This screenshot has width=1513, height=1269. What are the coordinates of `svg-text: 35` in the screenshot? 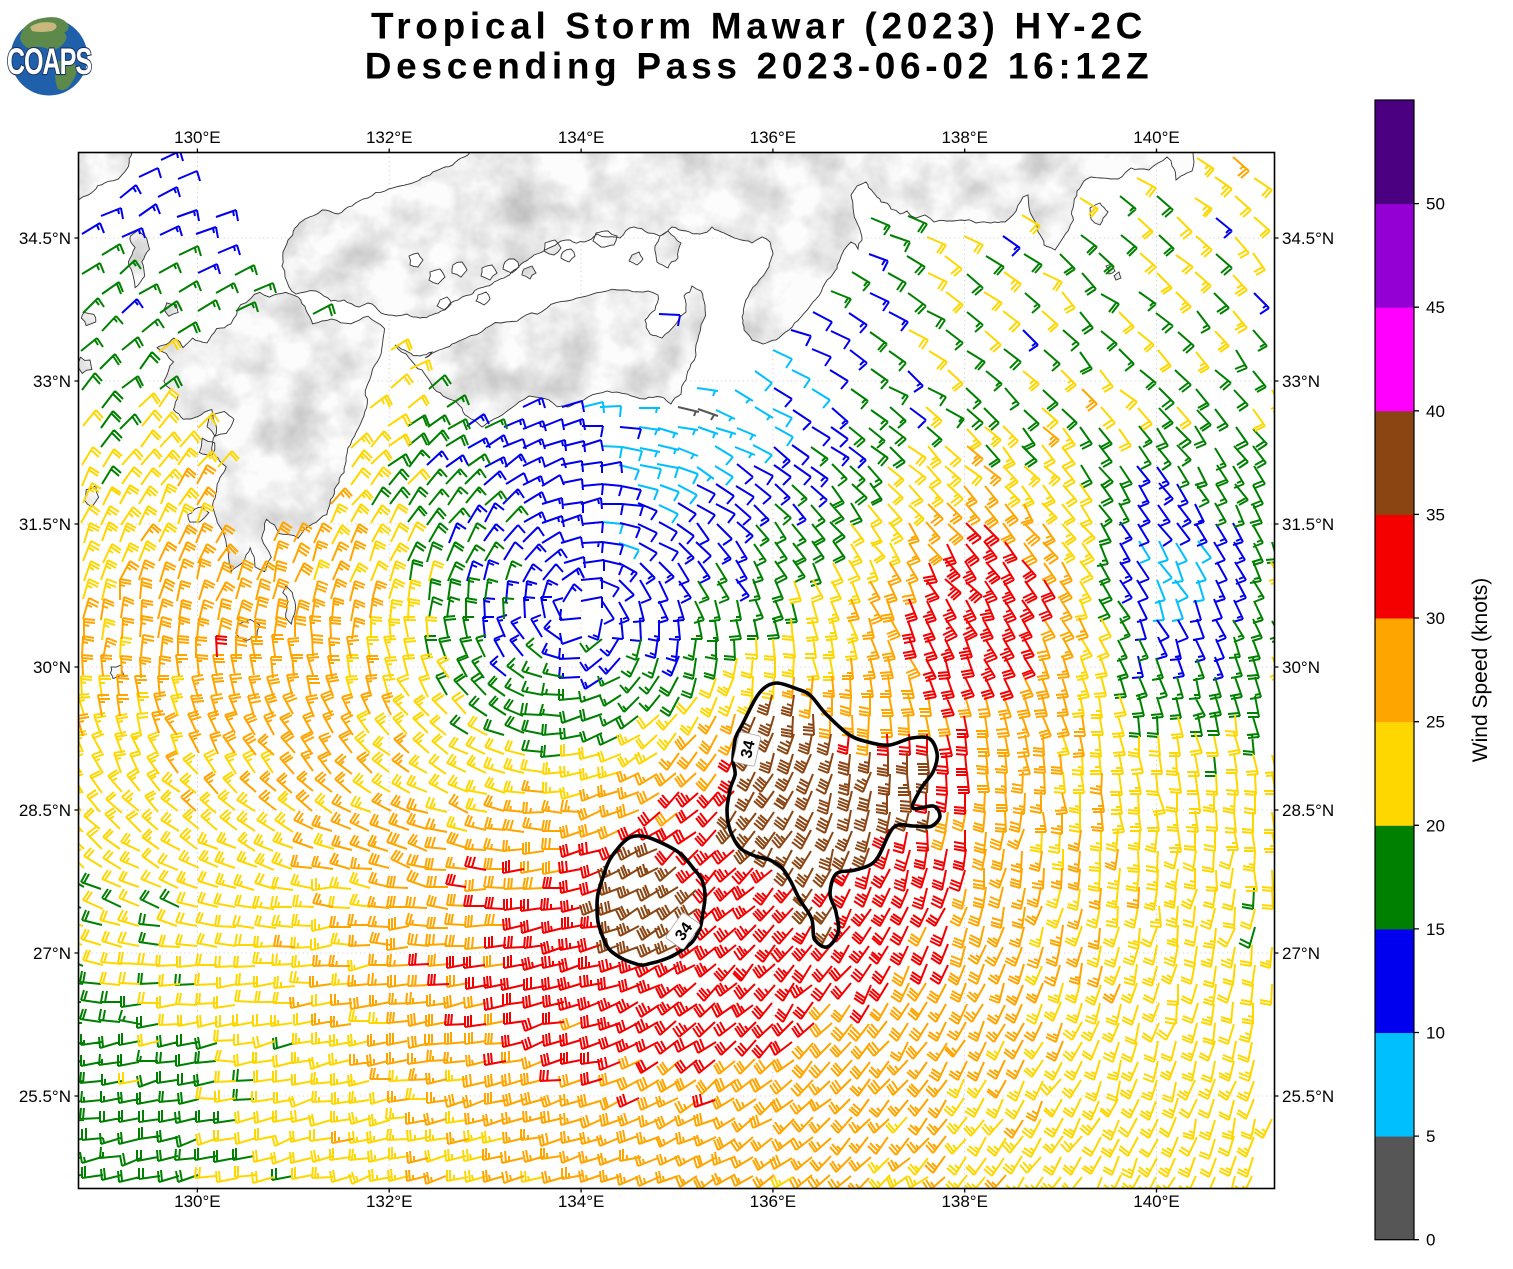 It's located at (1435, 514).